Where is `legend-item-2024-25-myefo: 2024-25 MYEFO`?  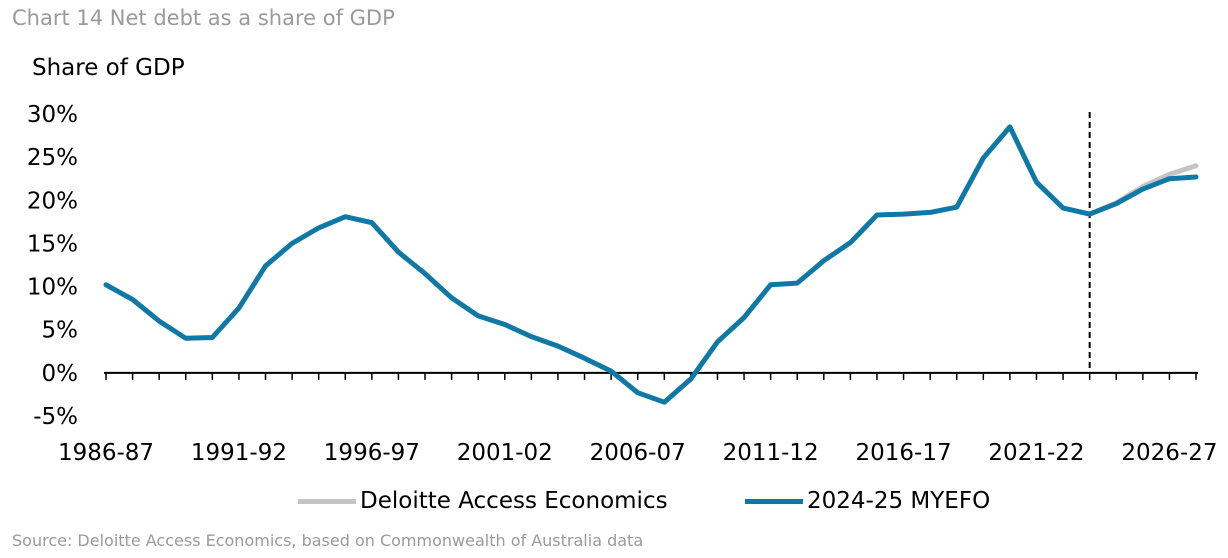 legend-item-2024-25-myefo: 2024-25 MYEFO is located at coordinates (867, 501).